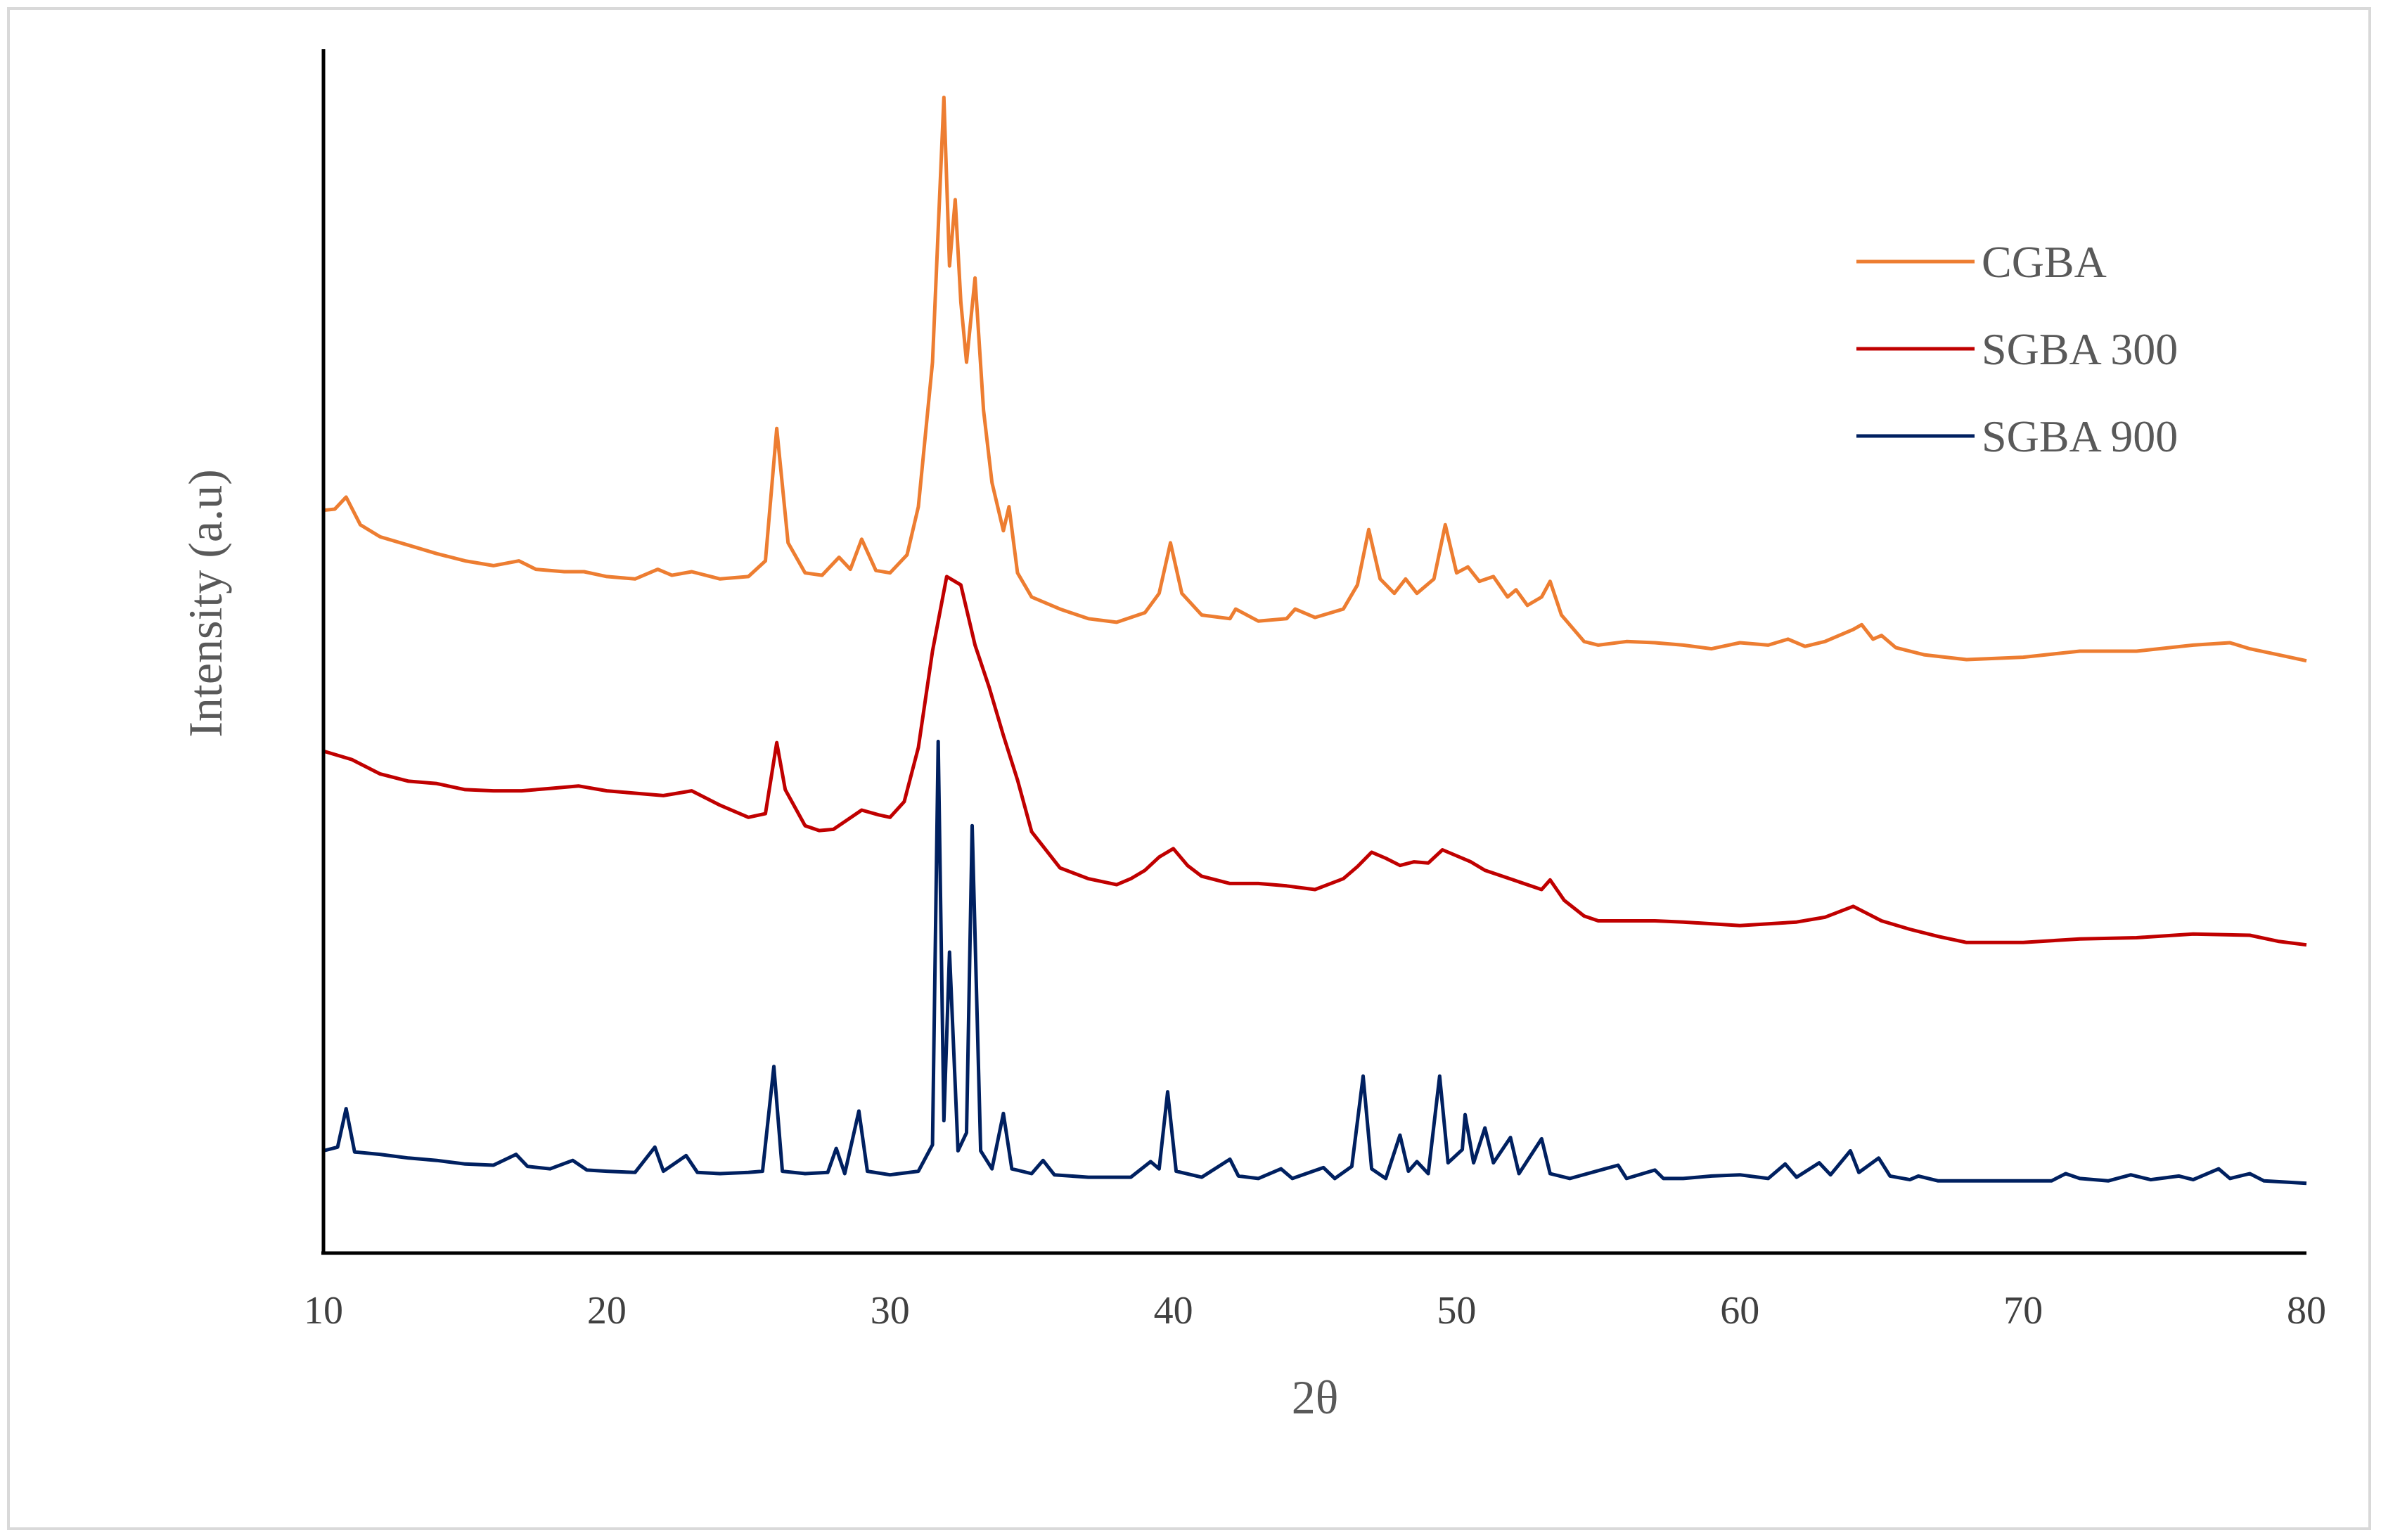 The width and height of the screenshot is (2381, 1540). What do you see at coordinates (1173, 1311) in the screenshot?
I see `x-tick-label-40: 40` at bounding box center [1173, 1311].